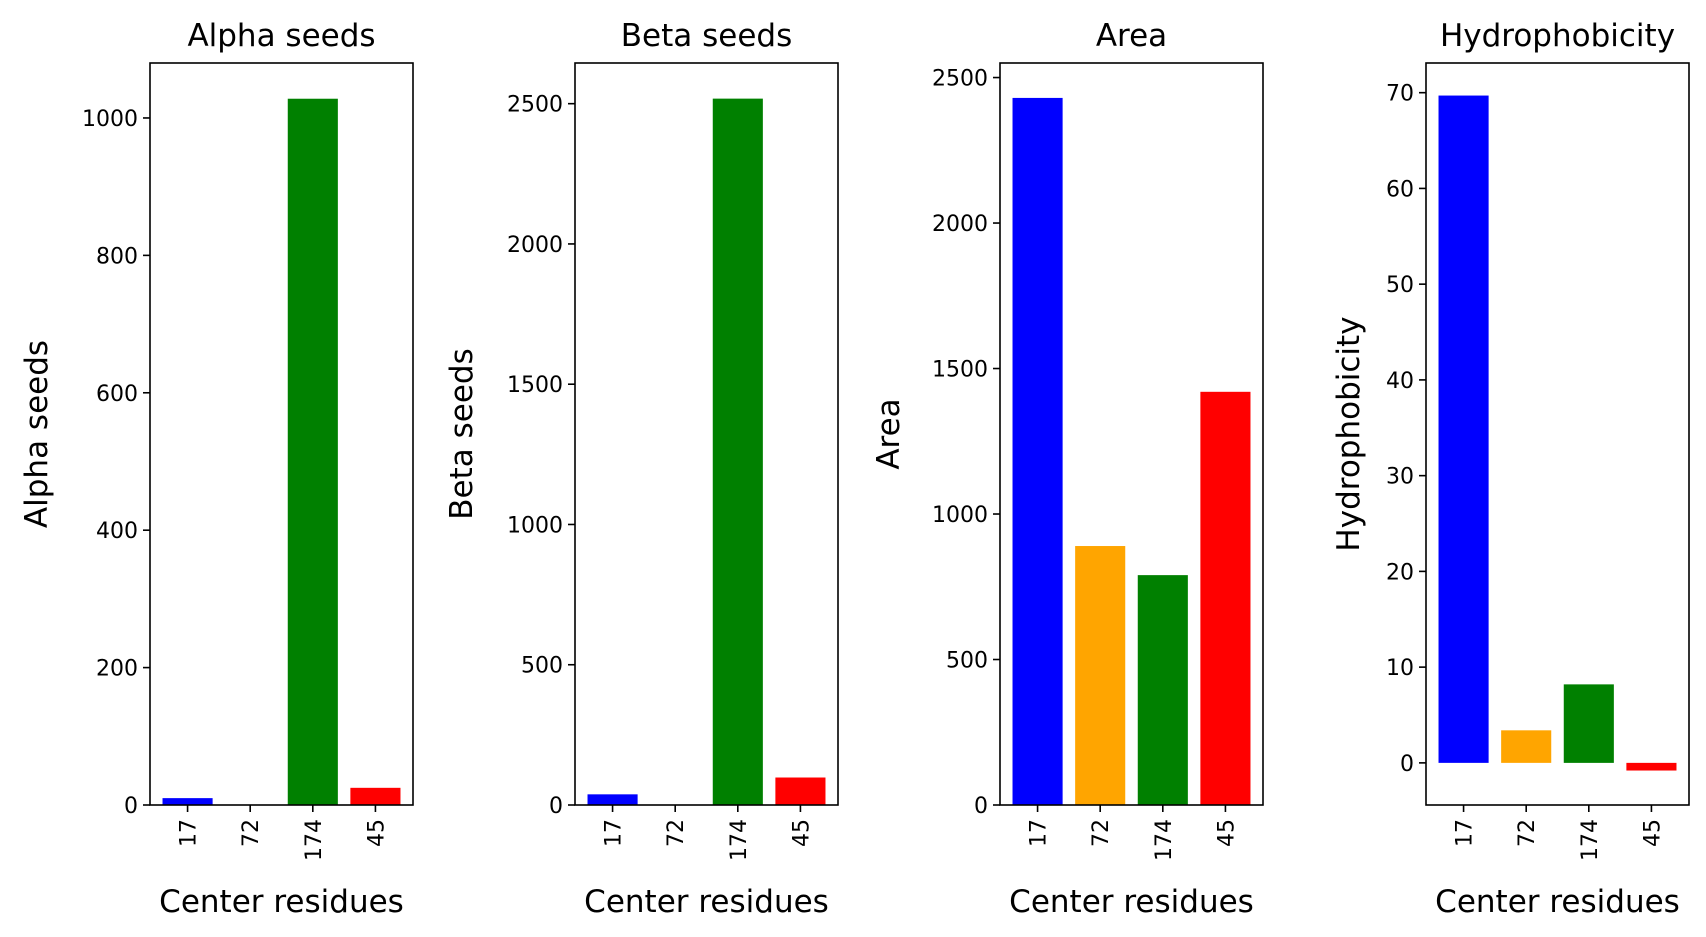 This screenshot has width=1706, height=937. What do you see at coordinates (1400, 189) in the screenshot?
I see `y-tick-label: 60` at bounding box center [1400, 189].